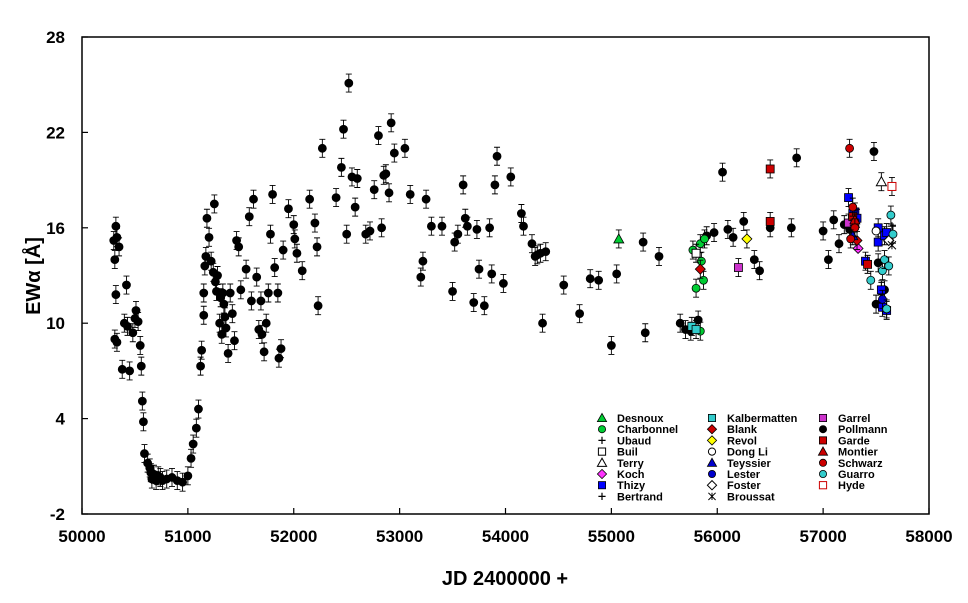 The width and height of the screenshot is (968, 603). I want to click on legend-label: Thizy, so click(631, 486).